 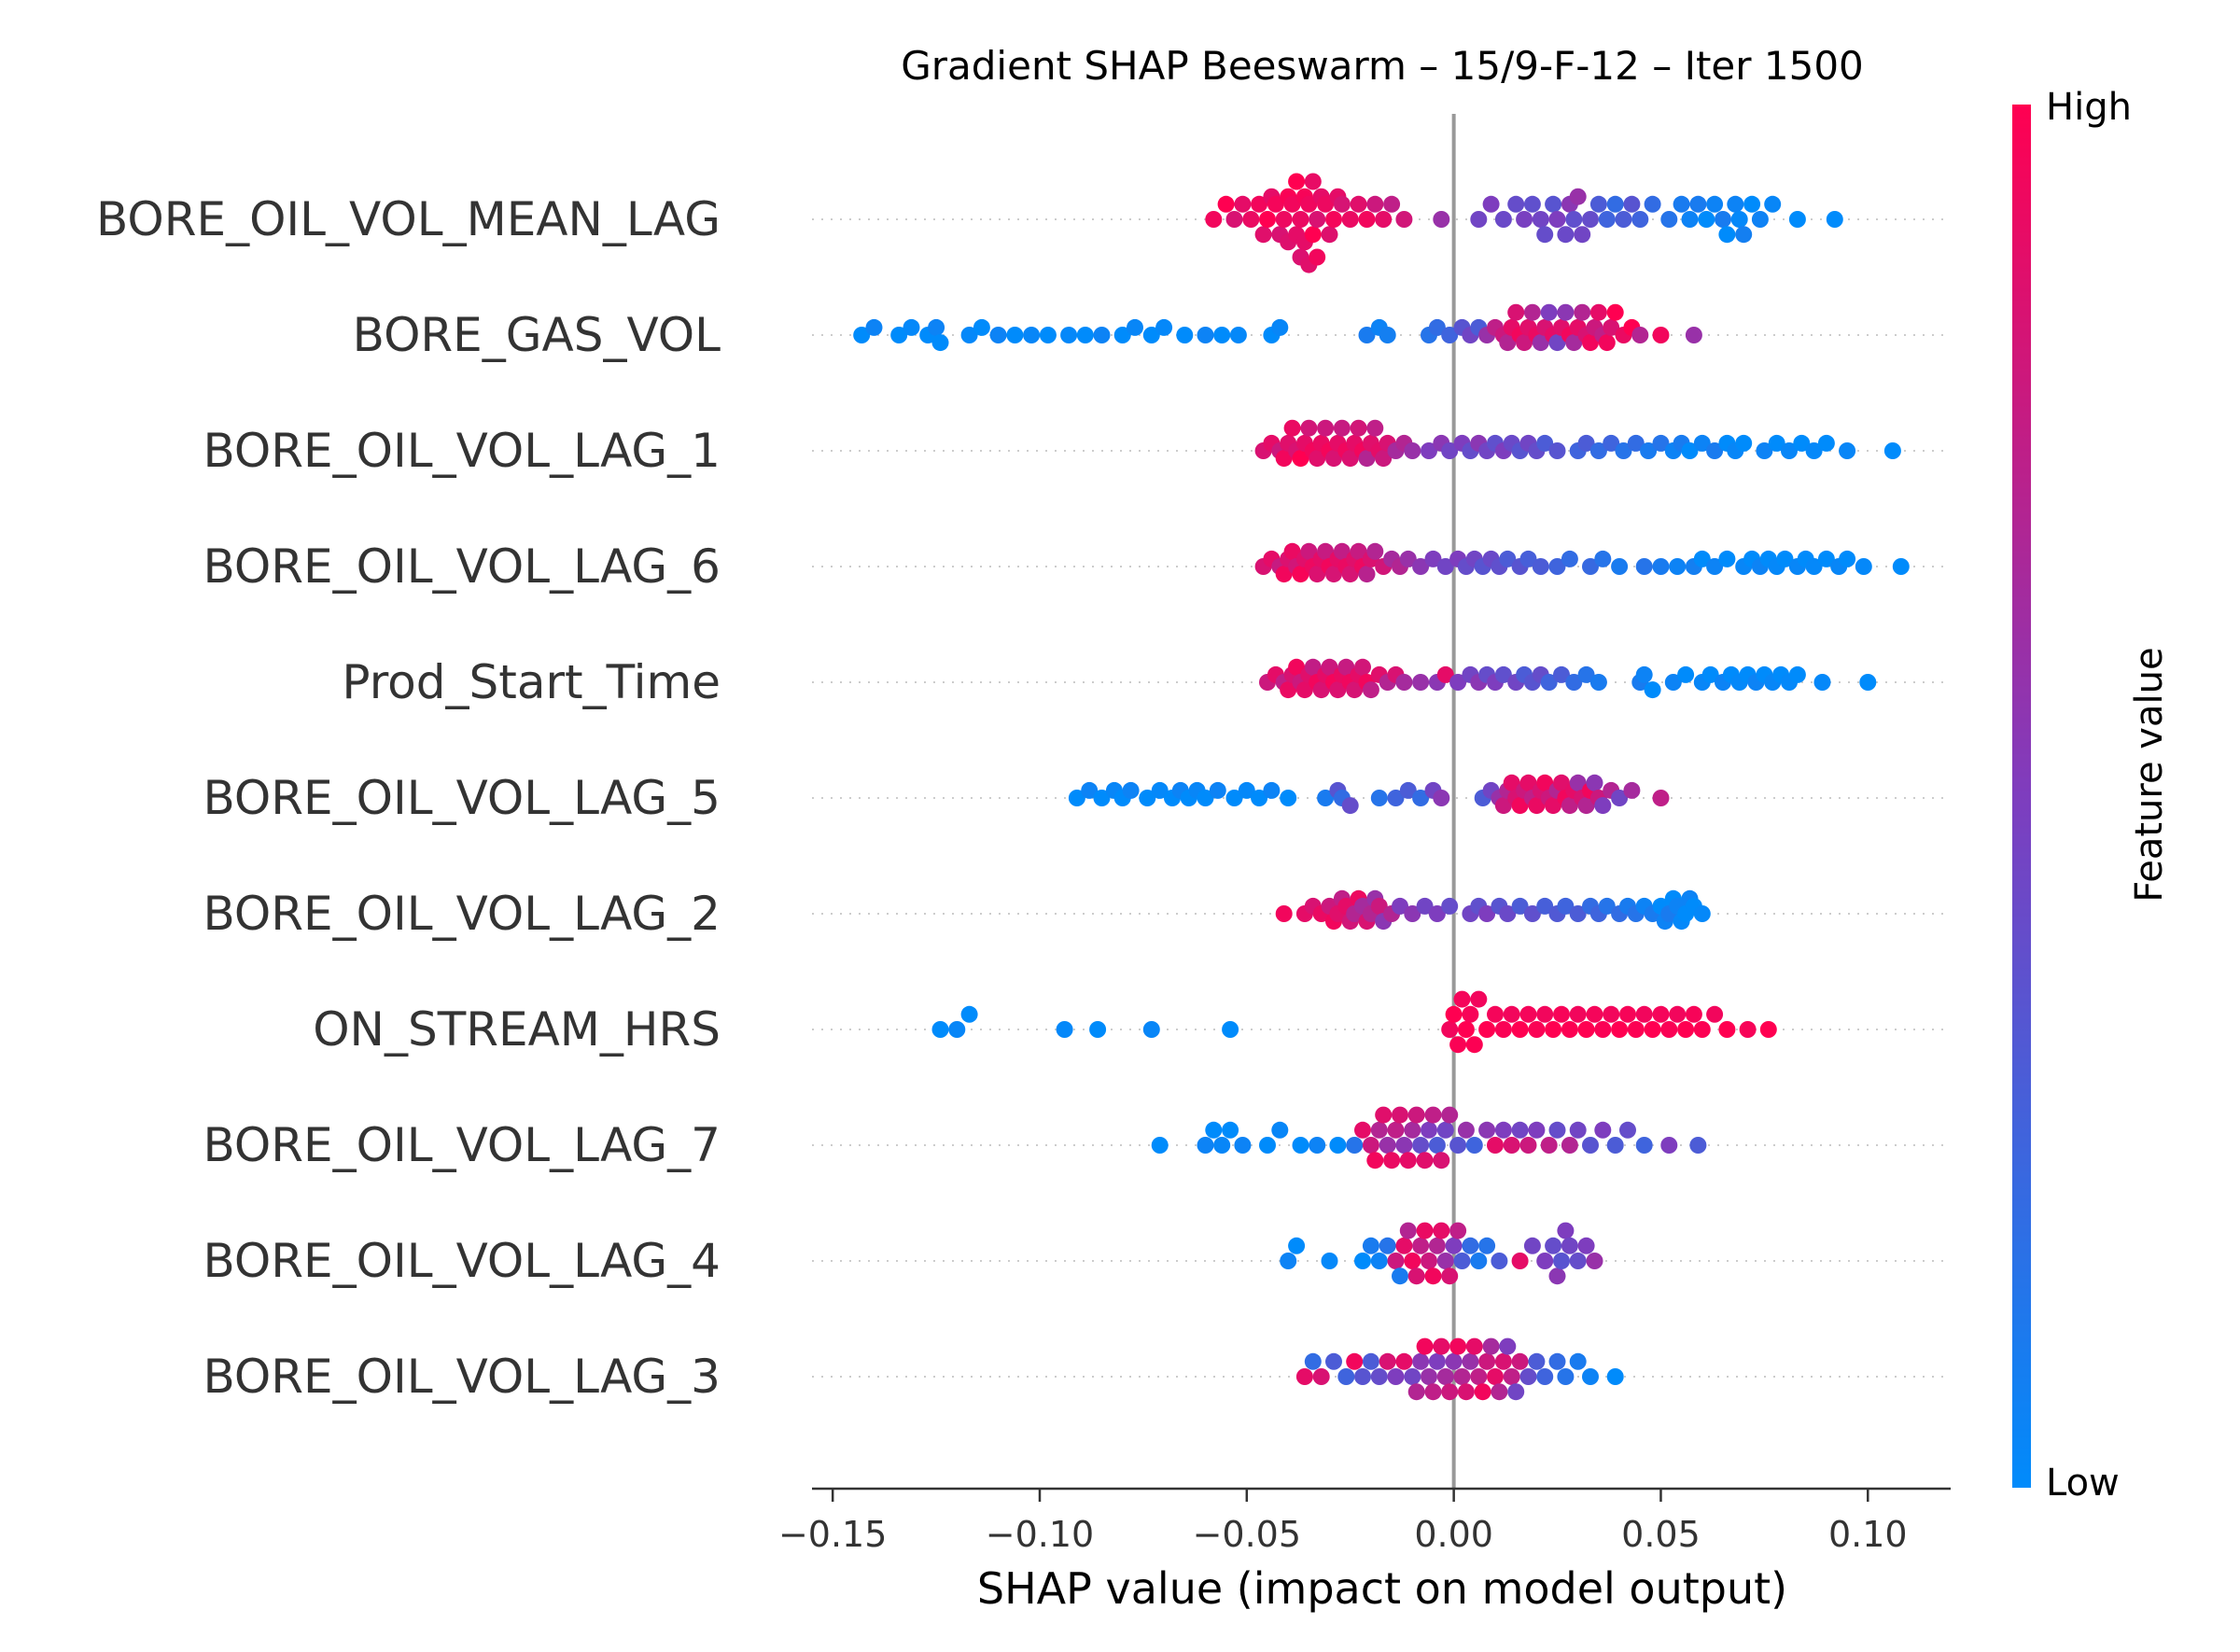 I want to click on feature-label: BORE_OIL_VOL_MEAN_LAG, so click(x=408, y=219).